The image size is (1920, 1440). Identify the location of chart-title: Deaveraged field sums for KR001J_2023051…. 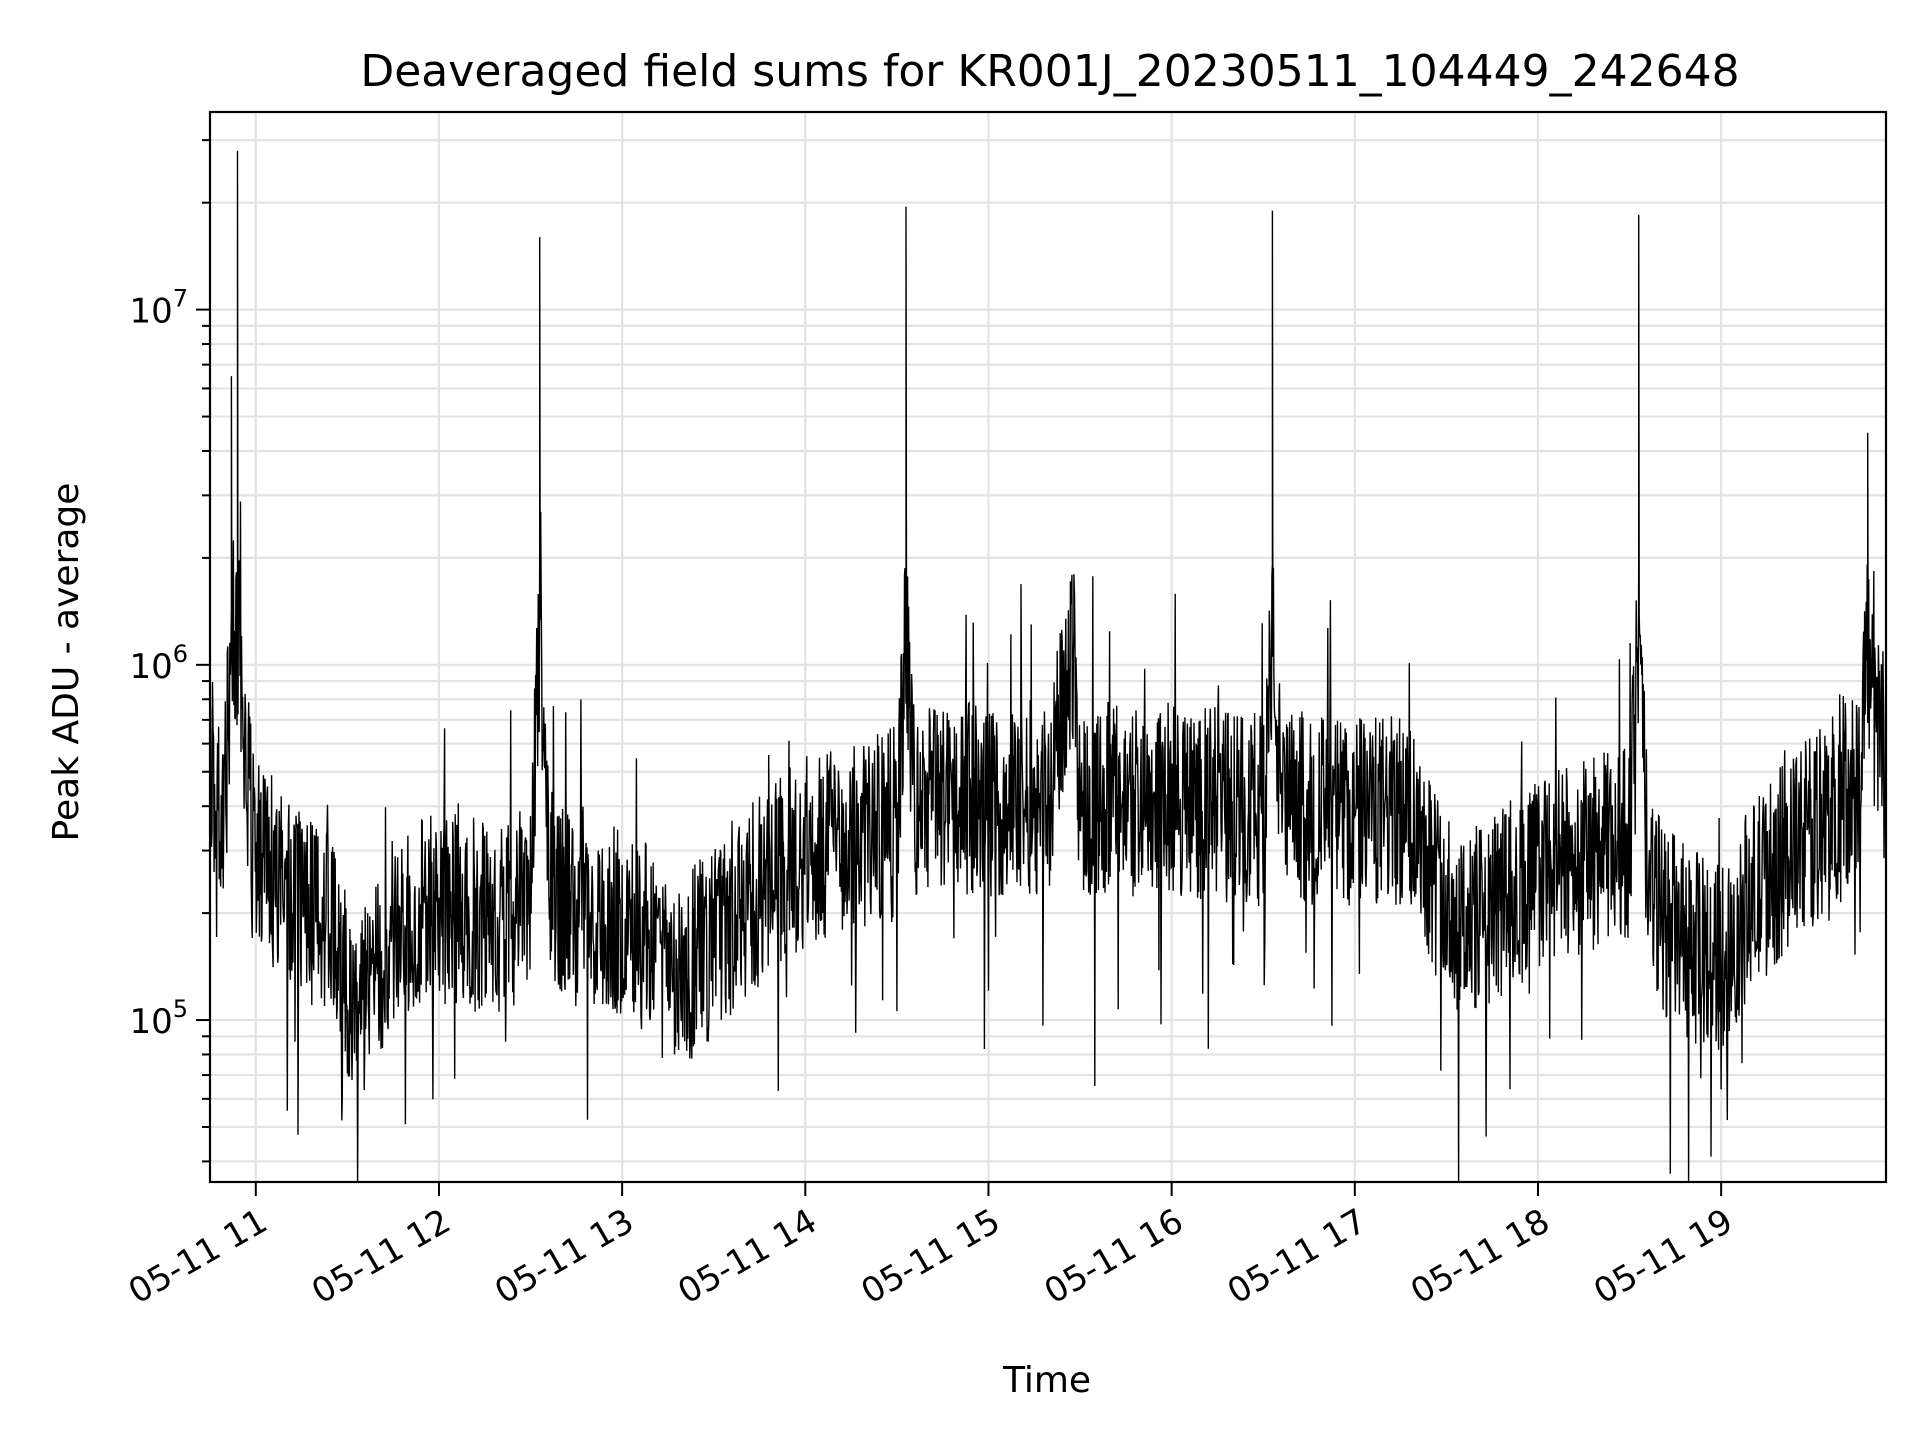
(1049, 71).